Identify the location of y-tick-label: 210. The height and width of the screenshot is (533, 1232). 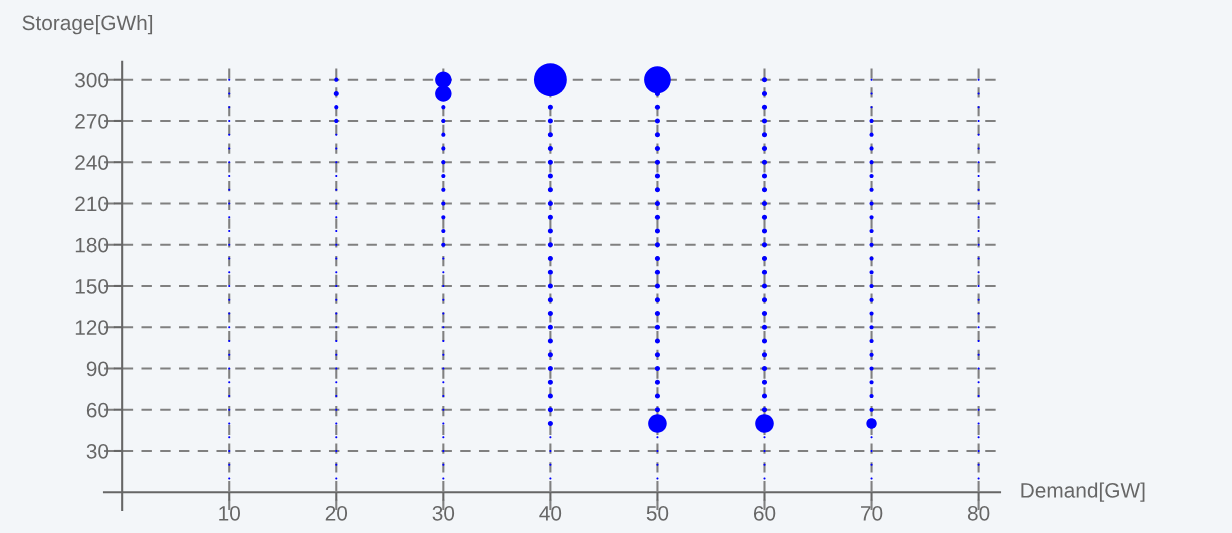
(92, 204).